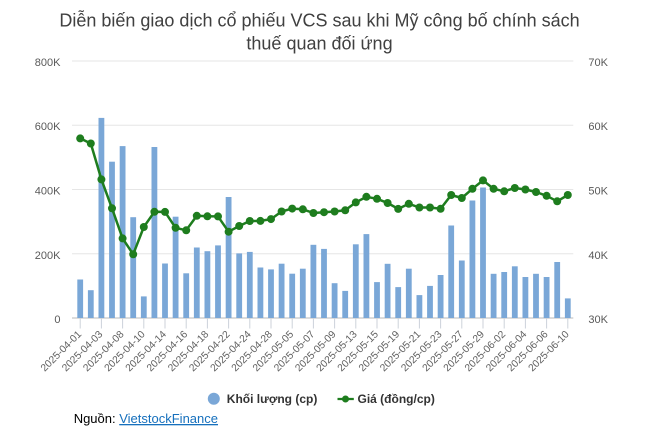  Describe the element at coordinates (272, 399) in the screenshot. I see `svg-text: Khối lượng (cp)` at that location.